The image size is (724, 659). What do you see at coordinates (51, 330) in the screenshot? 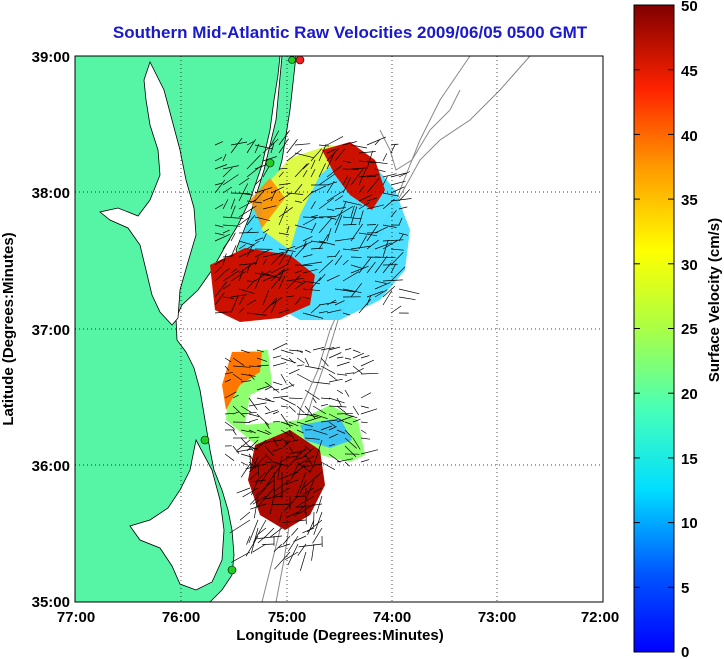
I see `y-tick-label: 37:00` at bounding box center [51, 330].